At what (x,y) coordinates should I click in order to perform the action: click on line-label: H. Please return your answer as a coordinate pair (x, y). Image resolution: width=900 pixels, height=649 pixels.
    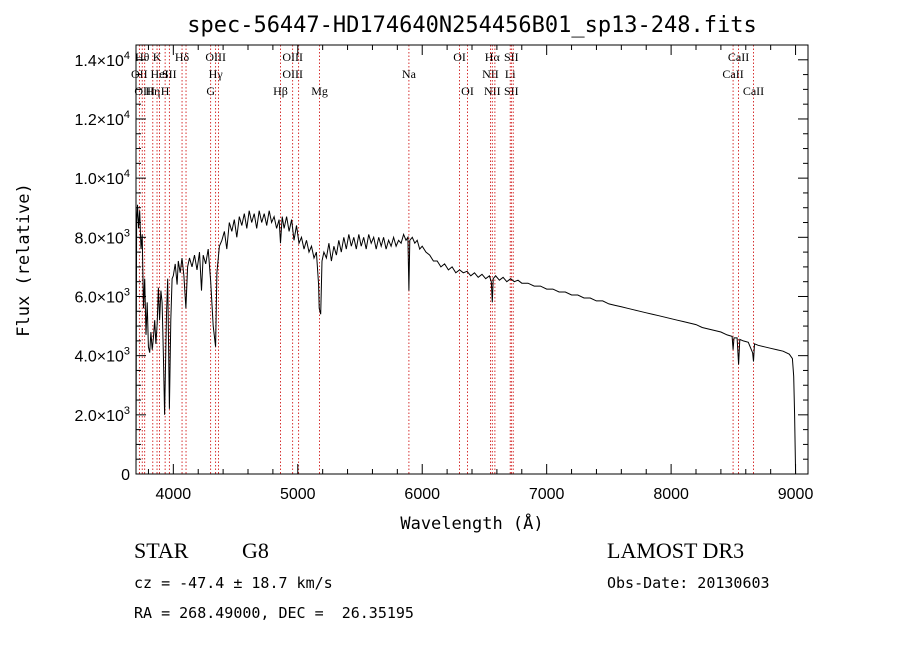
    Looking at the image, I should click on (165, 91).